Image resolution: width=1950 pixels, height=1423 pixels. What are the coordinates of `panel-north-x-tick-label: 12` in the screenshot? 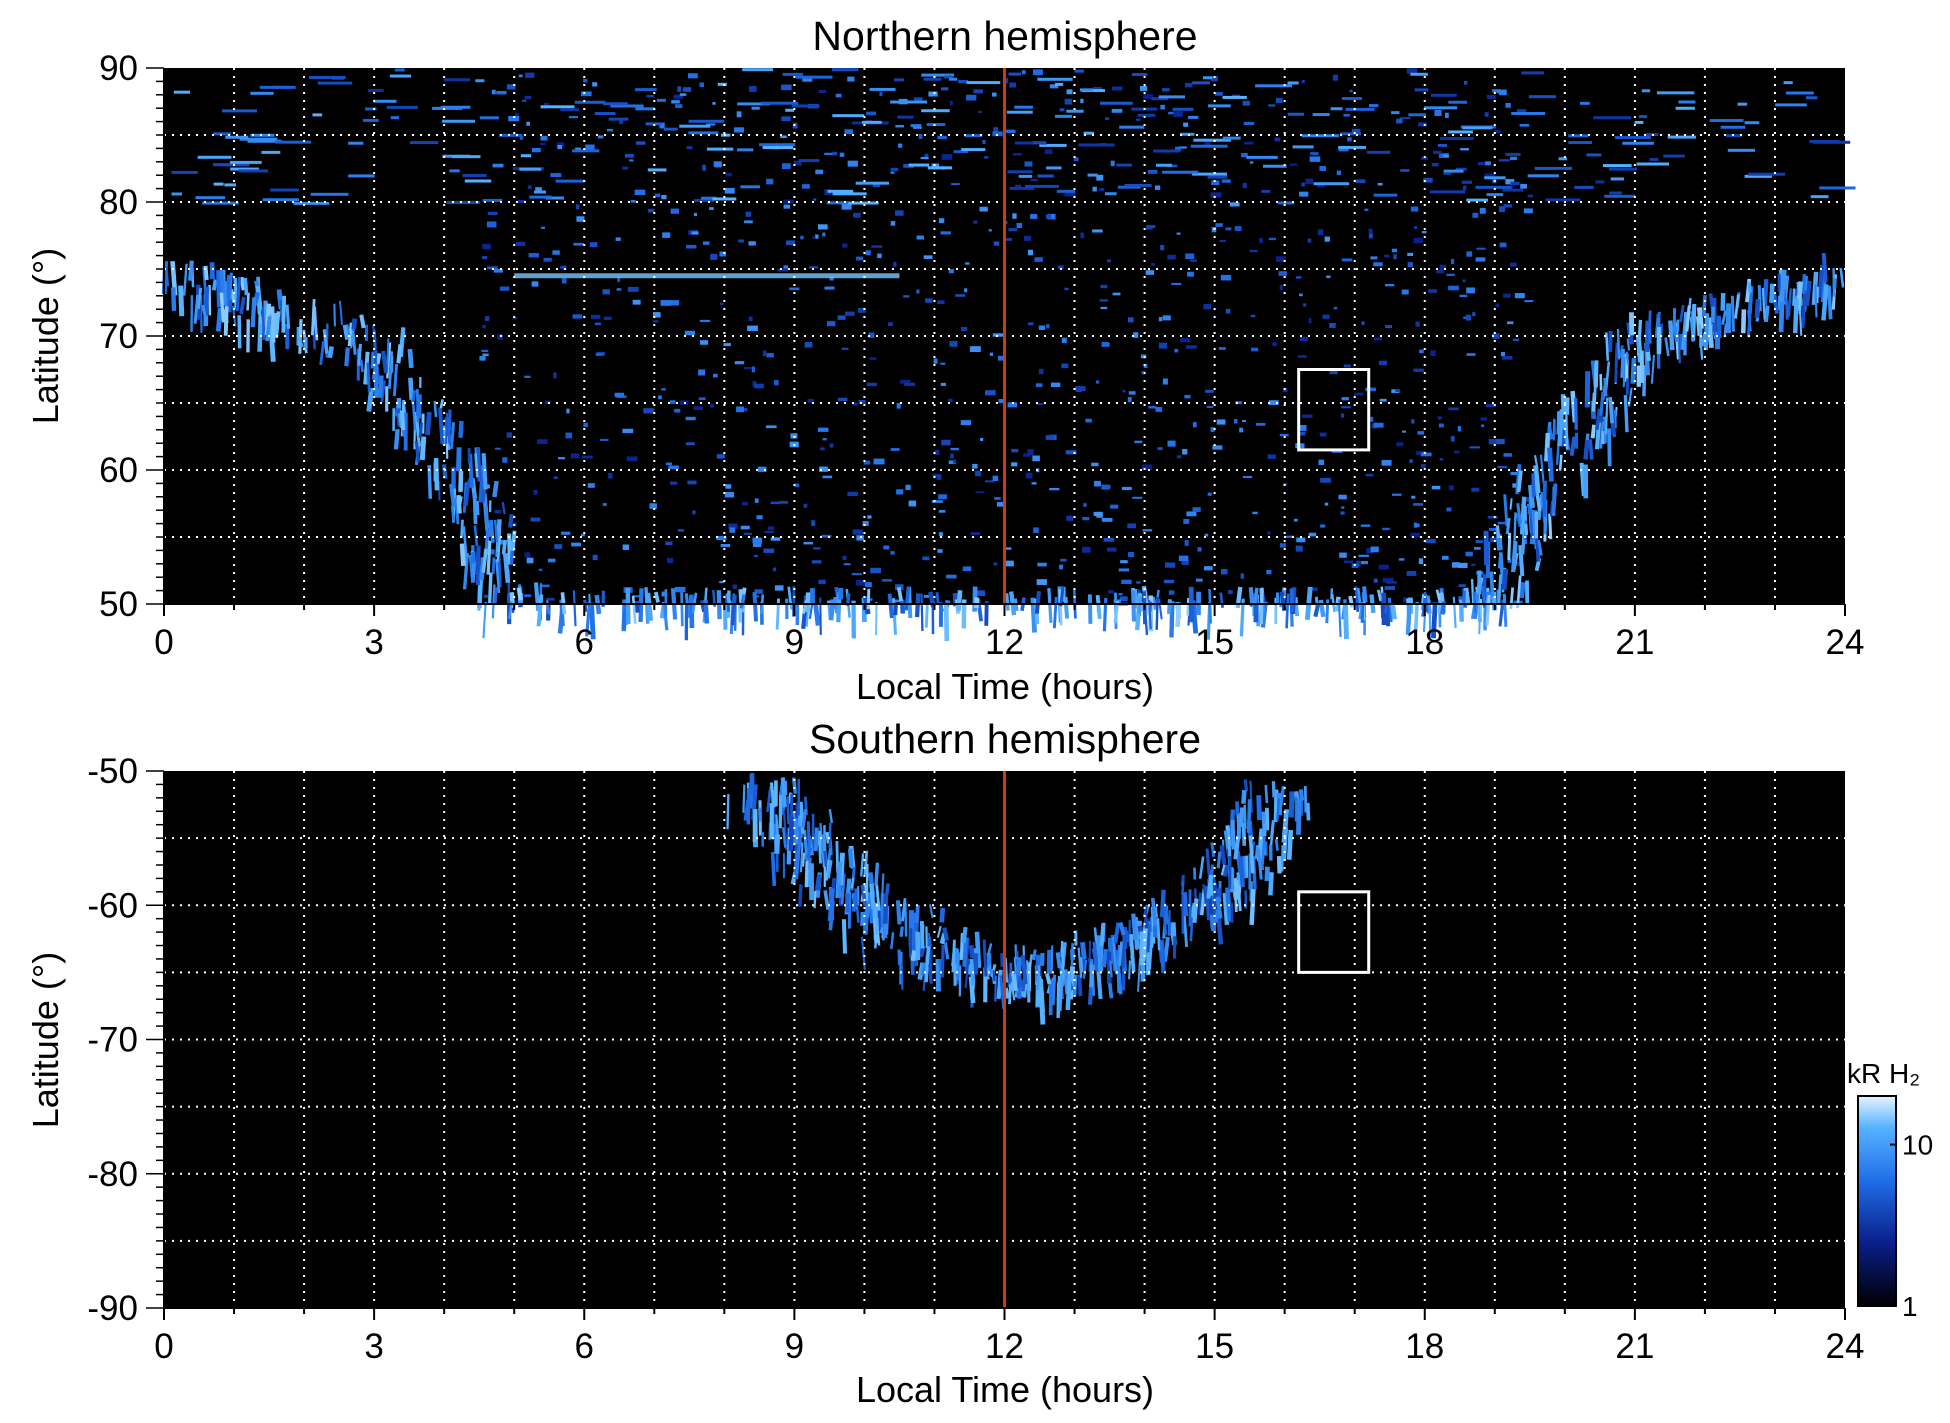 It's located at (1004, 642).